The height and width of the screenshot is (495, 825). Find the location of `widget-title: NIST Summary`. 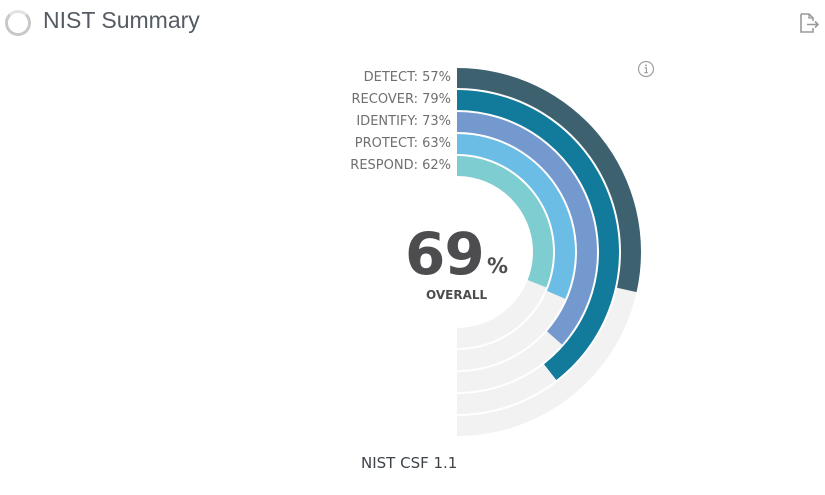

widget-title: NIST Summary is located at coordinates (121, 20).